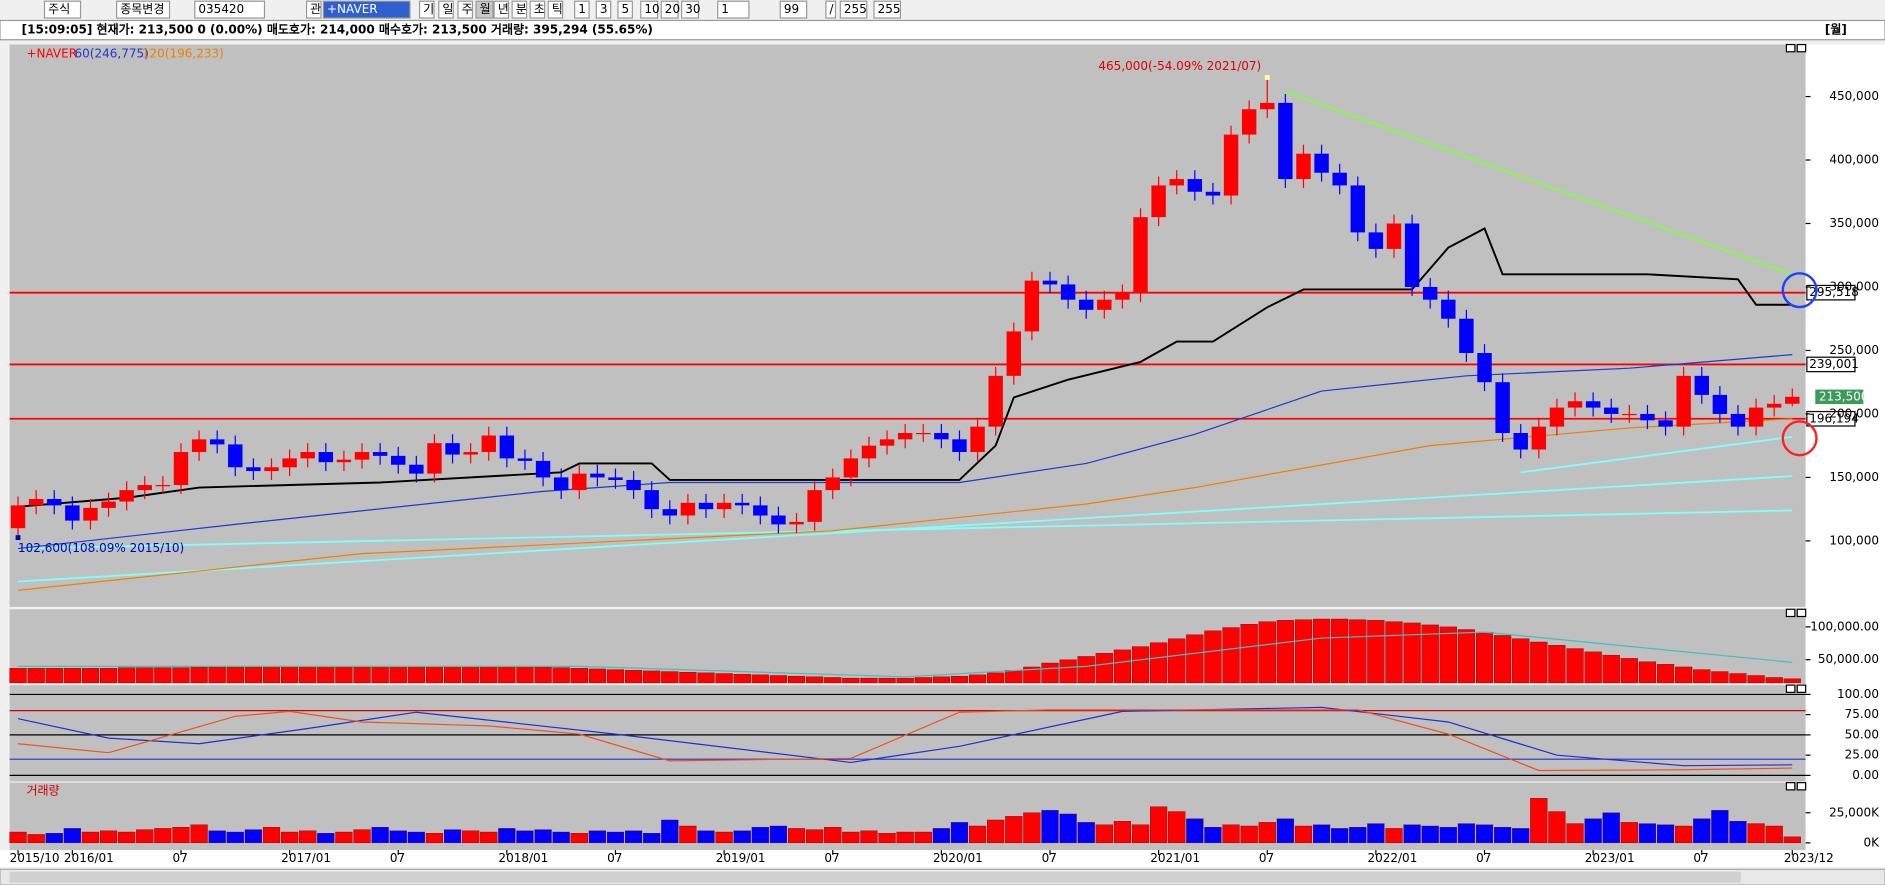 The height and width of the screenshot is (885, 1885). Describe the element at coordinates (831, 858) in the screenshot. I see `x-tick-label: 07` at that location.